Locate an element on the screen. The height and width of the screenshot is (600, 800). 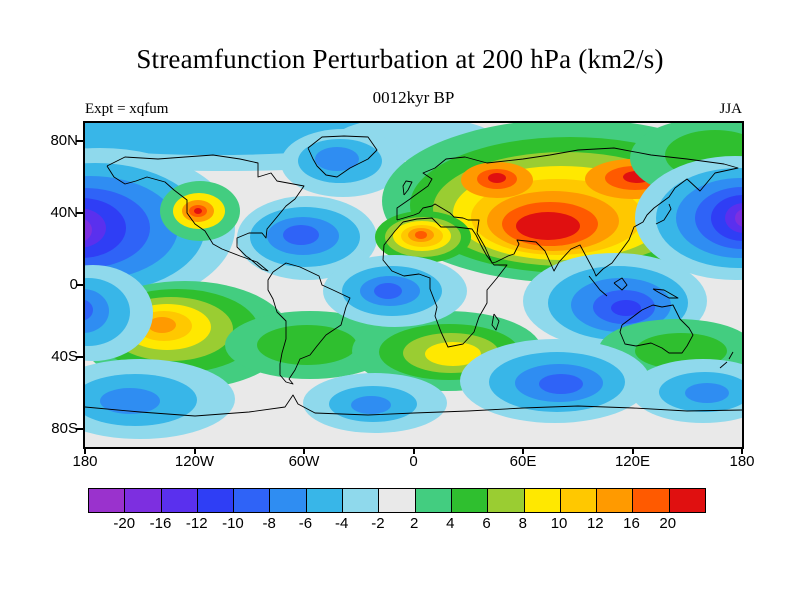
anomaly-greenland-negative is located at coordinates (337, 159).